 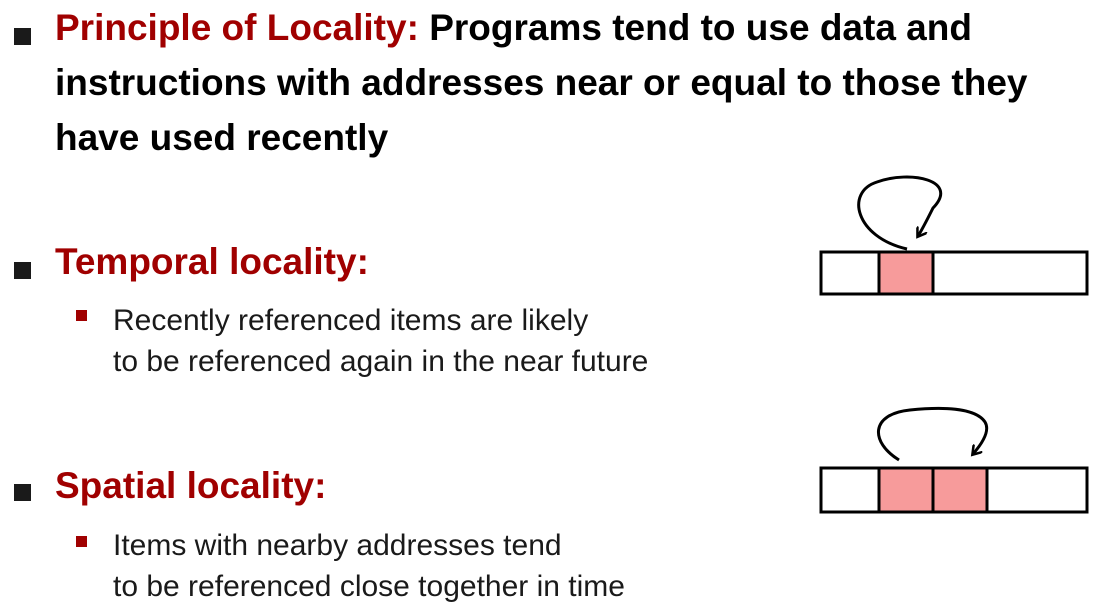 I want to click on memory-block, so click(x=954, y=273).